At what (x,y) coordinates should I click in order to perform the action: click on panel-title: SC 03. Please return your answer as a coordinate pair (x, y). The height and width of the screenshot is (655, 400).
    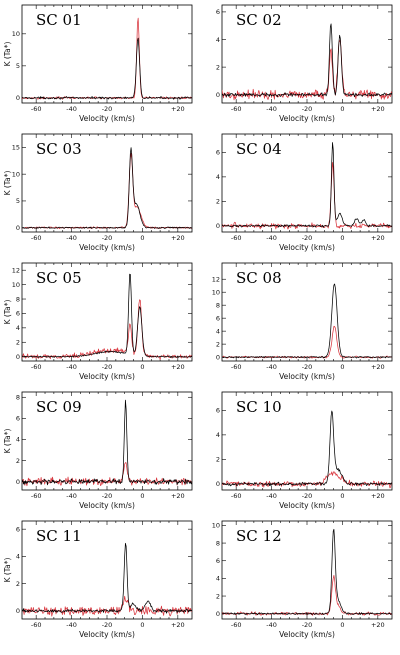
    Looking at the image, I should click on (59, 149).